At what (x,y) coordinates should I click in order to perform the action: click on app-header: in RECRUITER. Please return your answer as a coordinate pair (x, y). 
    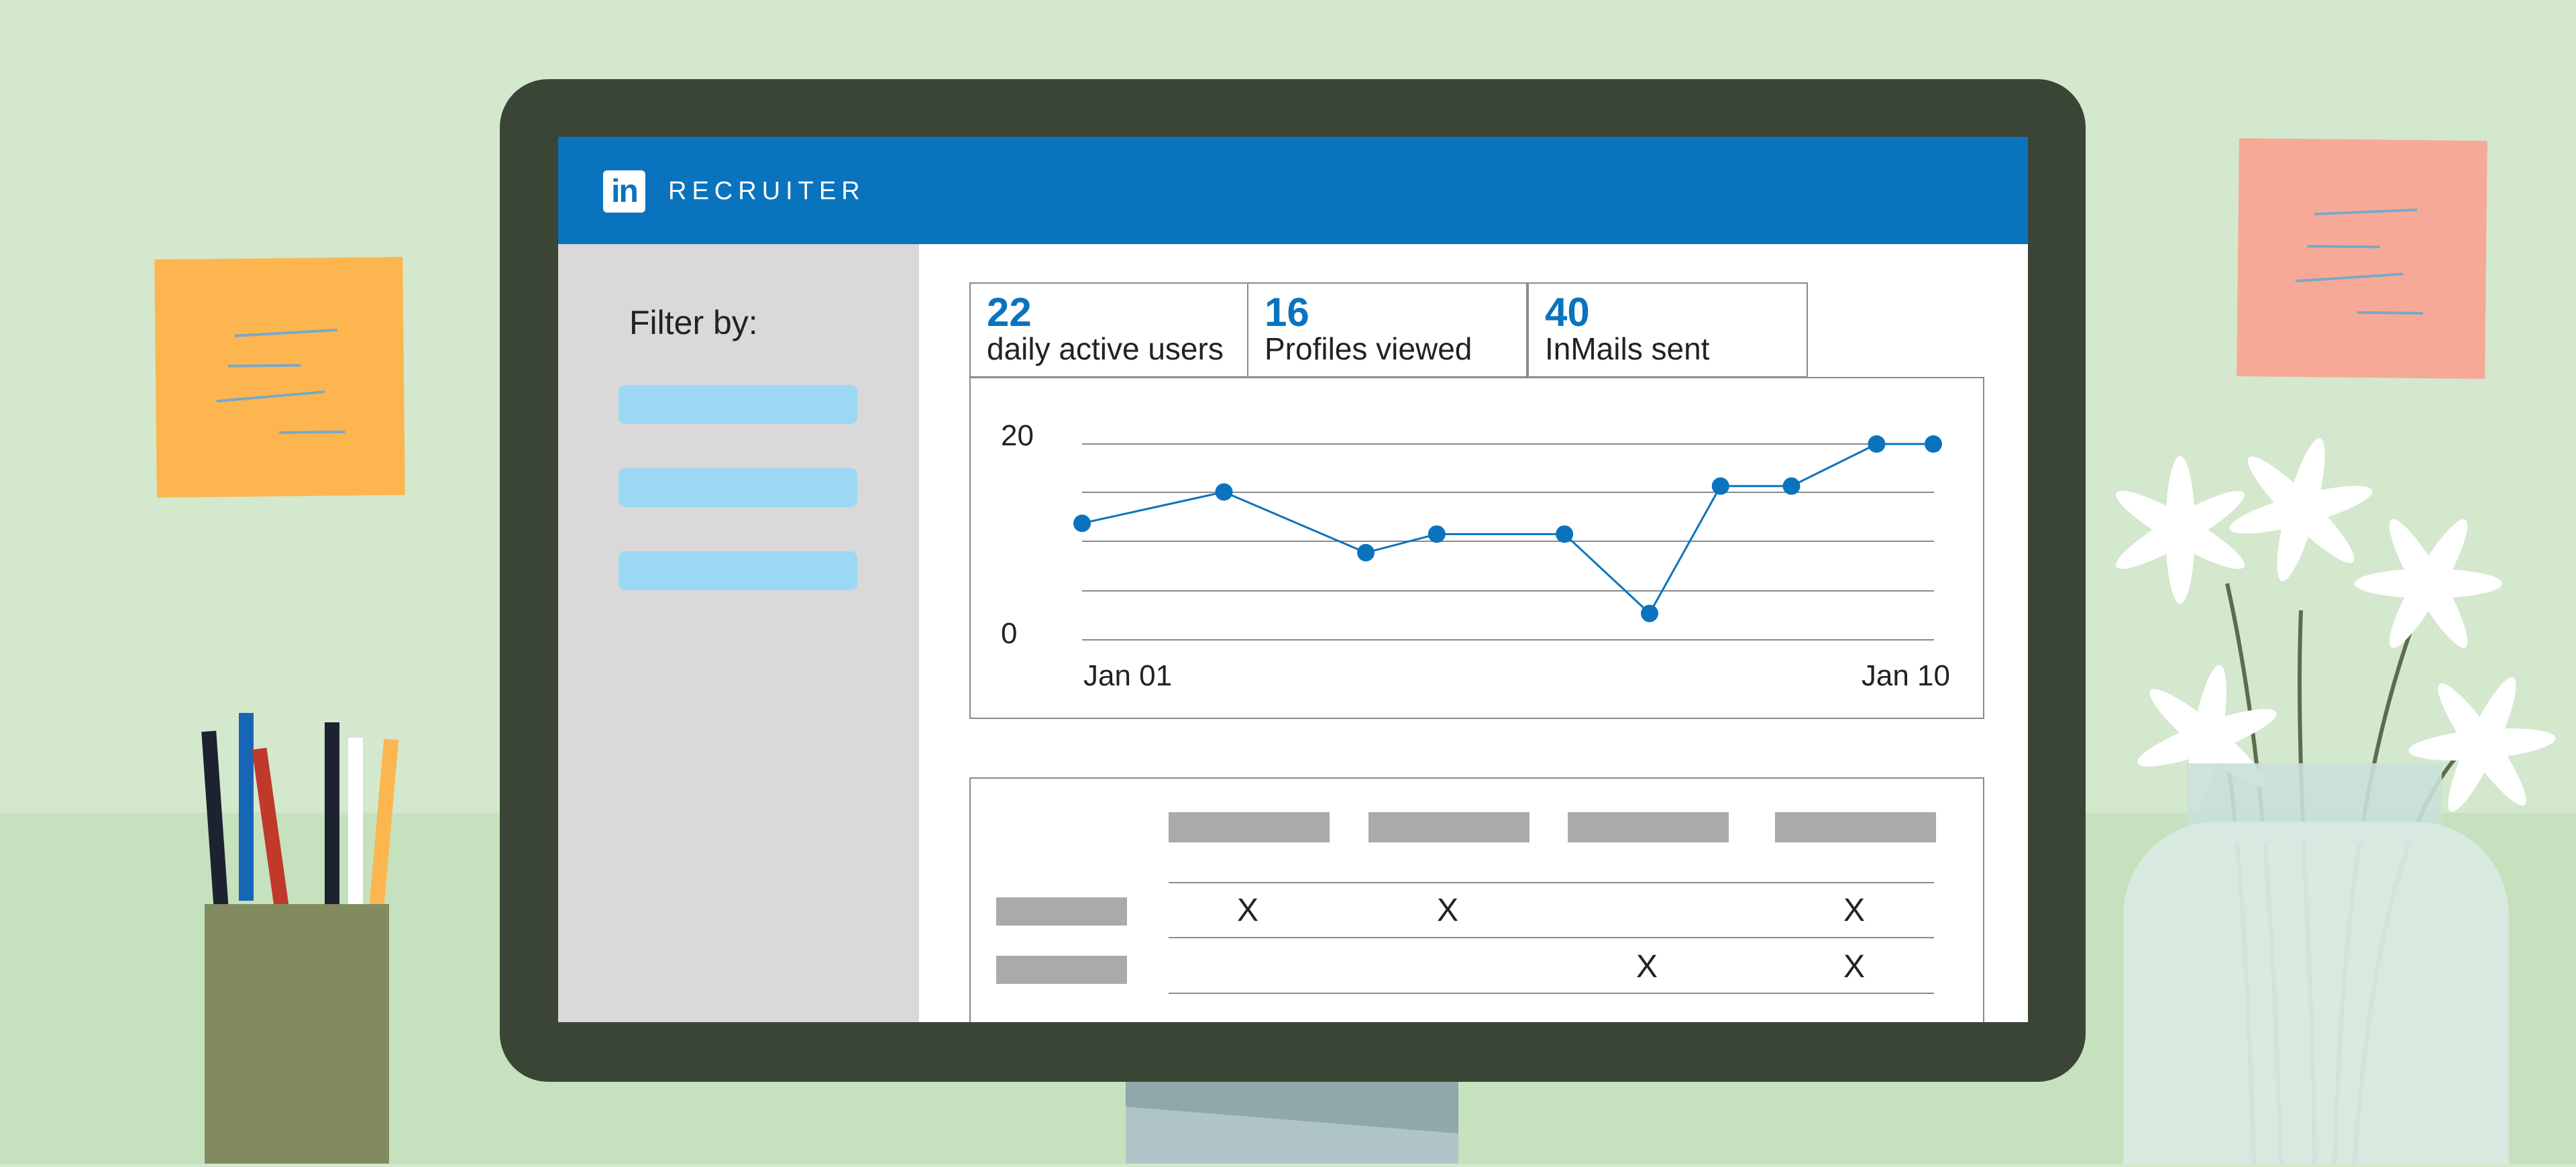
    Looking at the image, I should click on (1293, 190).